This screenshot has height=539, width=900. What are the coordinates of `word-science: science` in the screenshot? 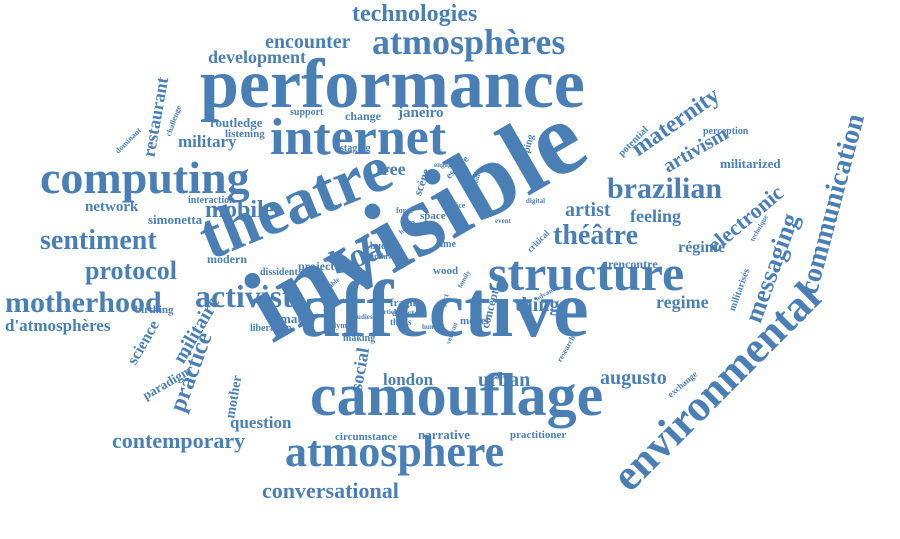 It's located at (143, 342).